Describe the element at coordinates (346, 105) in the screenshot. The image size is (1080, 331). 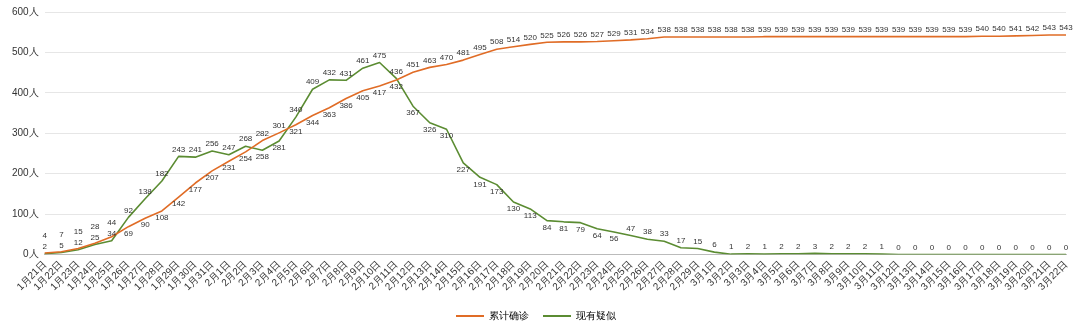
I see `data-label: 386` at that location.